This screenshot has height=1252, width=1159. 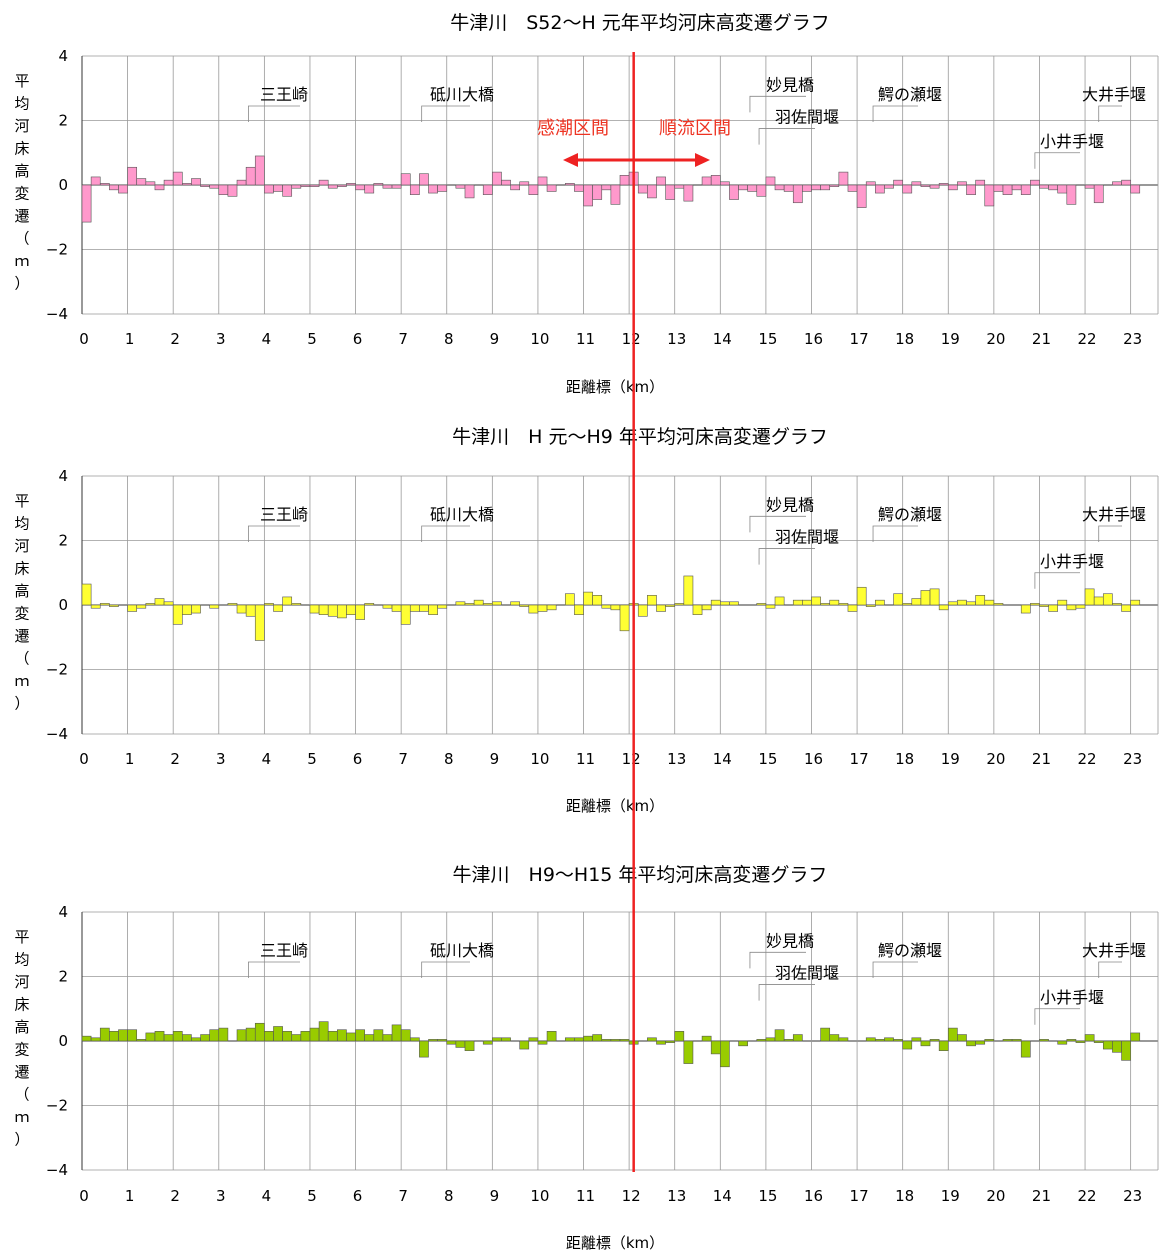 What do you see at coordinates (21, 602) in the screenshot?
I see `y-axis-label: 平均河床高変遷（ｍ）` at bounding box center [21, 602].